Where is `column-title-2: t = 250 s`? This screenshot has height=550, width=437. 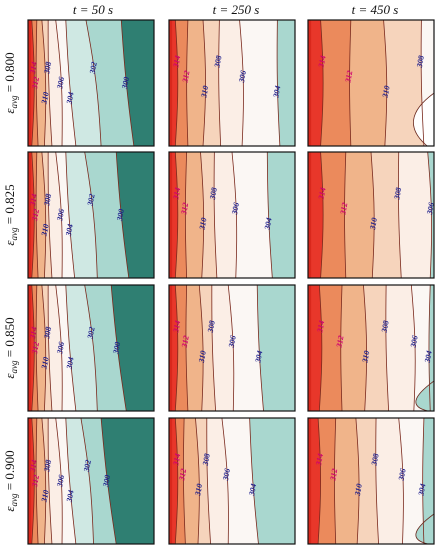
column-title-2: t = 250 s is located at coordinates (236, 9).